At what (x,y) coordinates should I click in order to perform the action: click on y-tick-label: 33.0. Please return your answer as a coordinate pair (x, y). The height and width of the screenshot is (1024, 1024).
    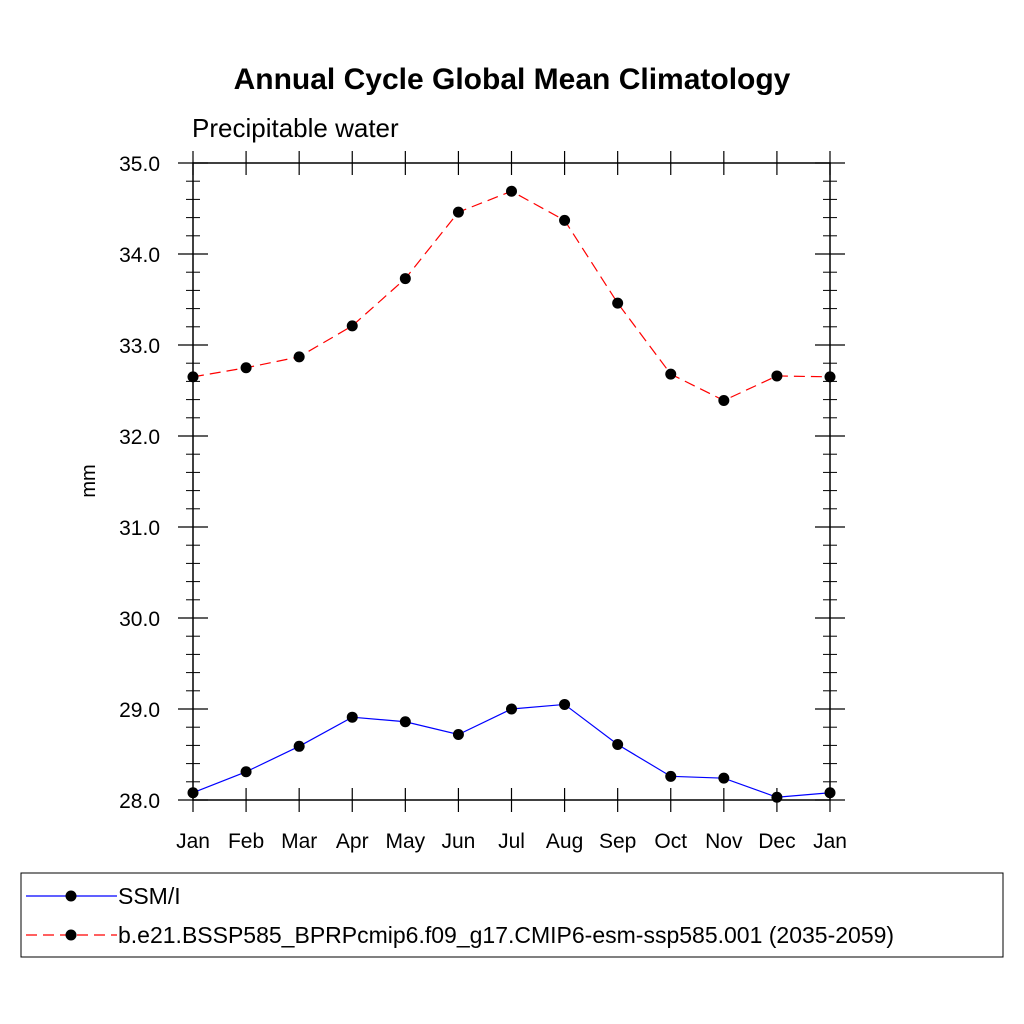
    Looking at the image, I should click on (139, 346).